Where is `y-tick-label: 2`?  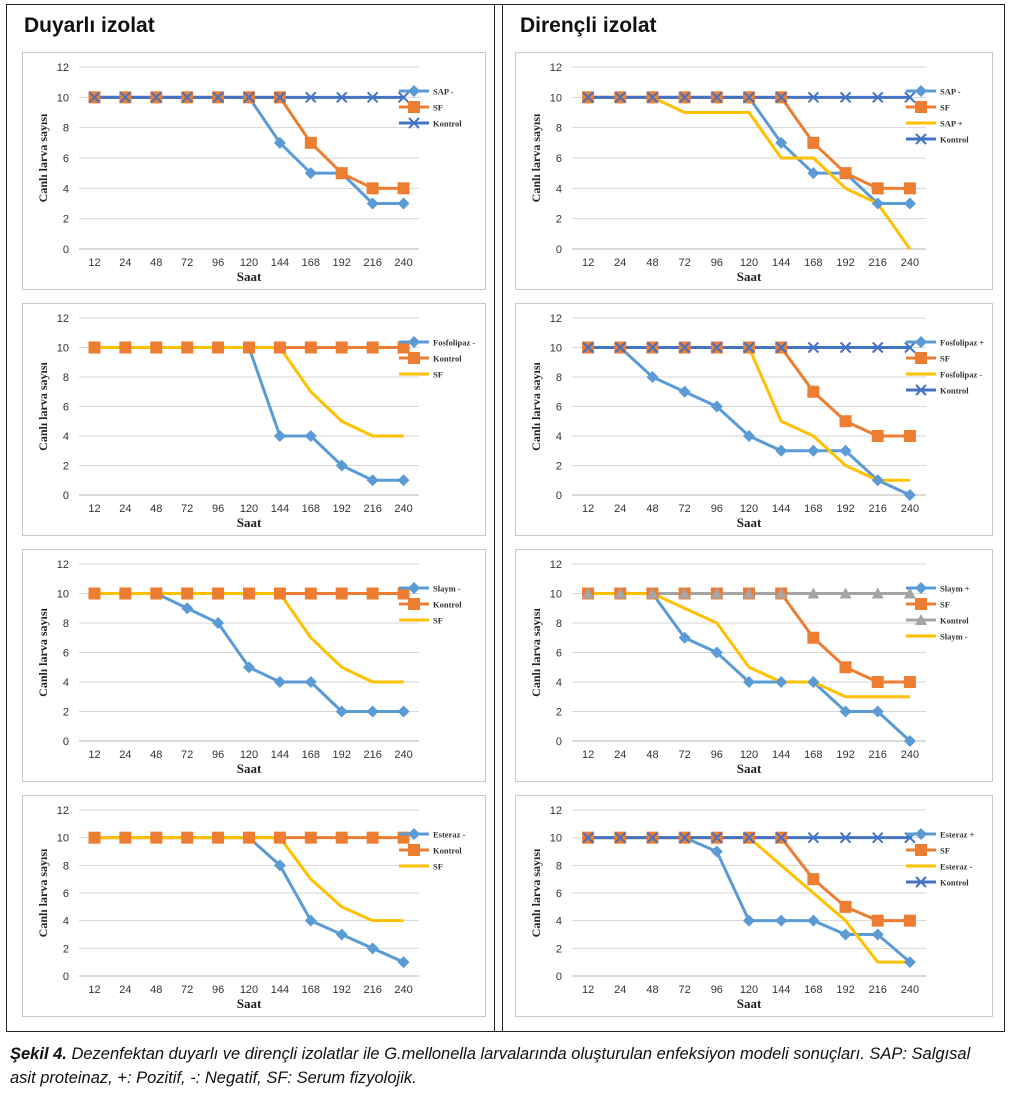
y-tick-label: 2 is located at coordinates (66, 220).